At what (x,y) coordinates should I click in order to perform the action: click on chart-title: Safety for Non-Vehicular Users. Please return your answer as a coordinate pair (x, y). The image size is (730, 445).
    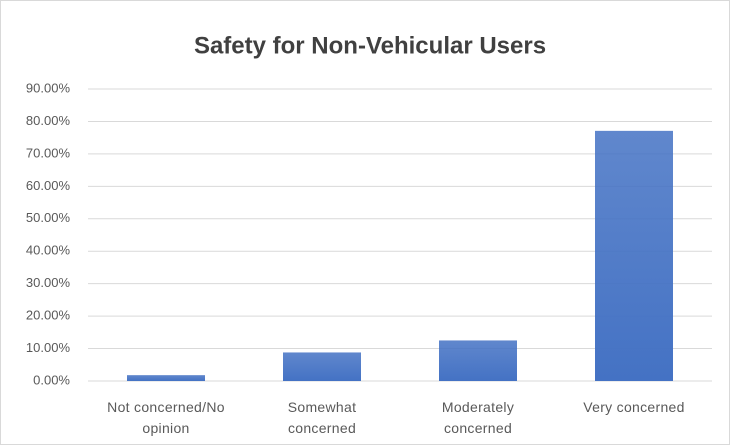
    Looking at the image, I should click on (370, 45).